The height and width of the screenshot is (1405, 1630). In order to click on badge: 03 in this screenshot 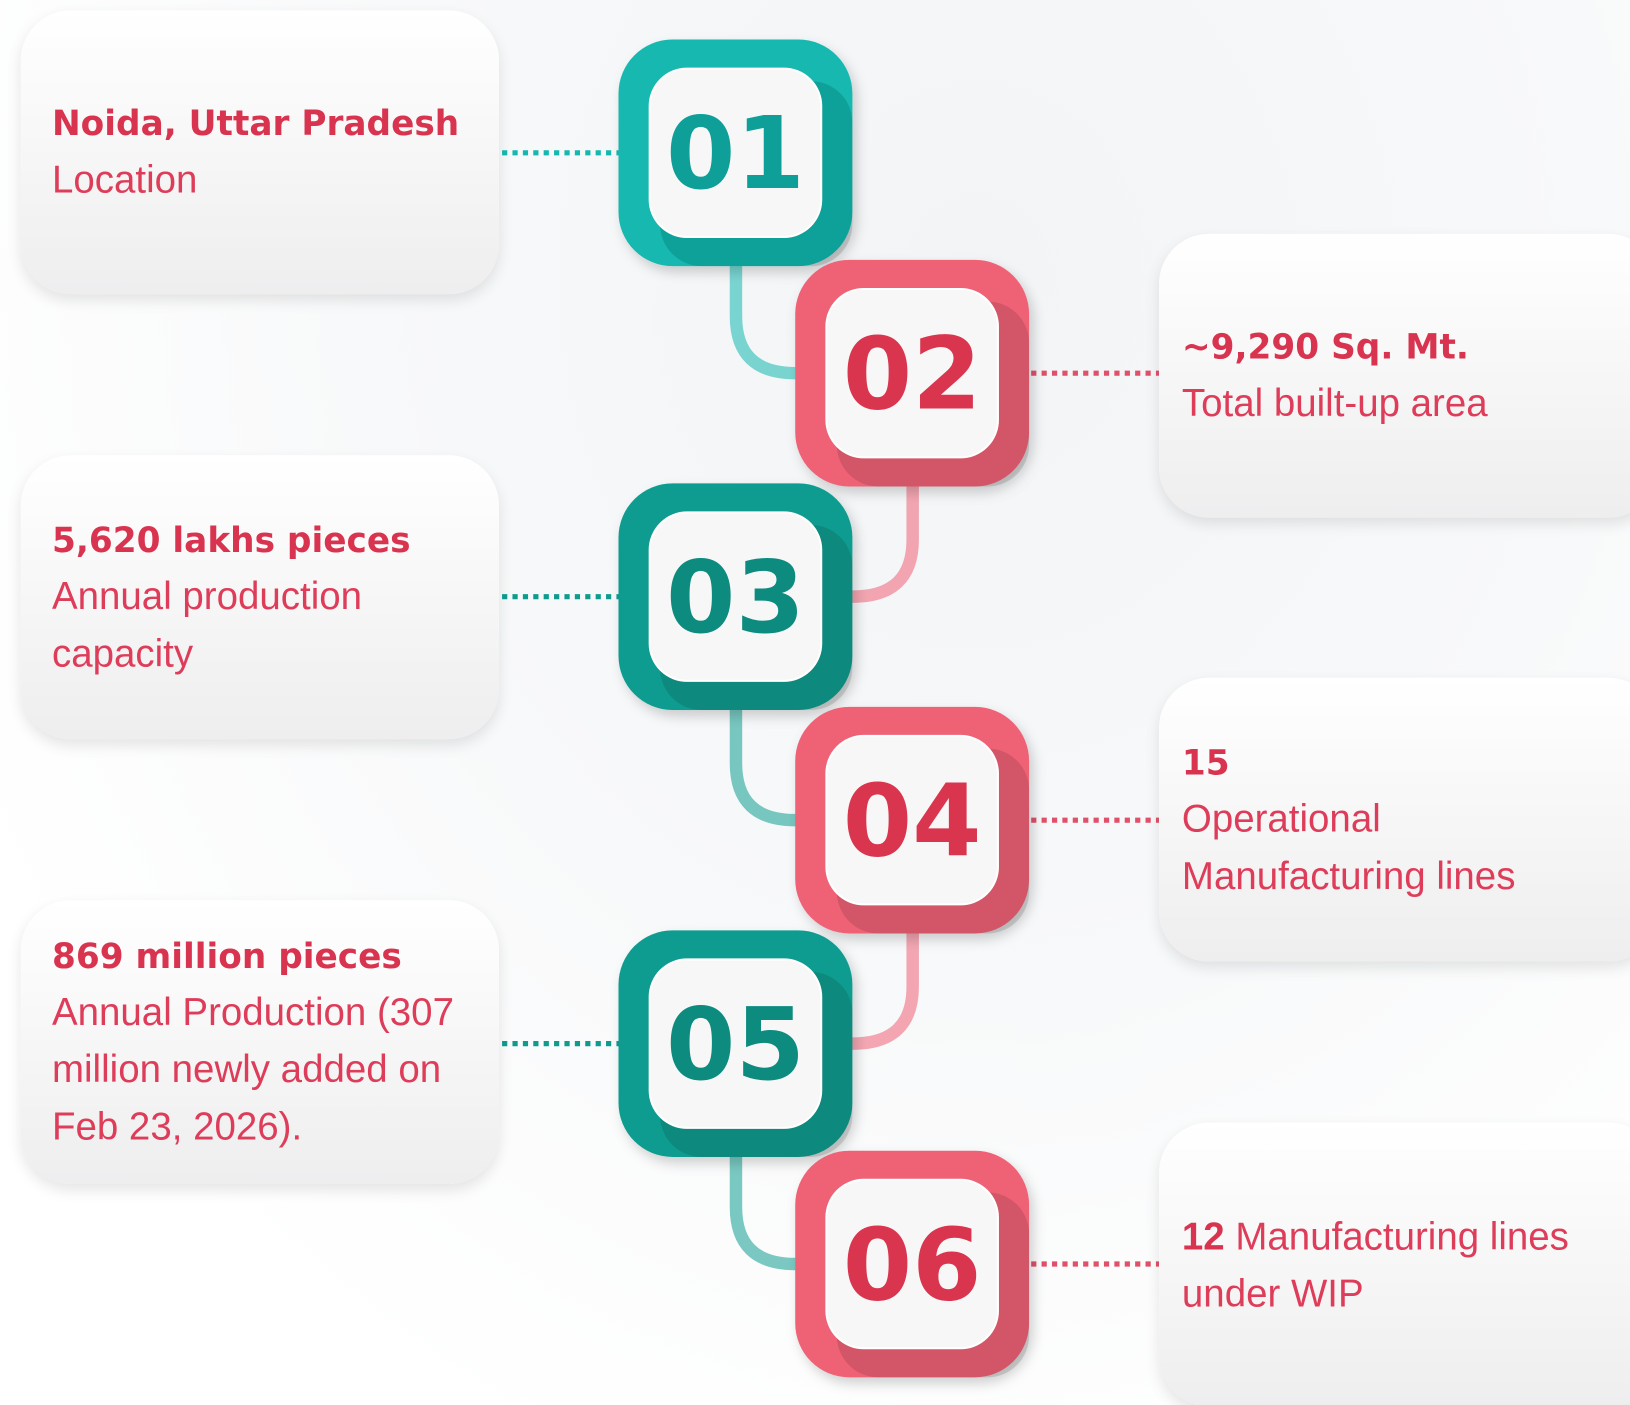, I will do `click(735, 596)`.